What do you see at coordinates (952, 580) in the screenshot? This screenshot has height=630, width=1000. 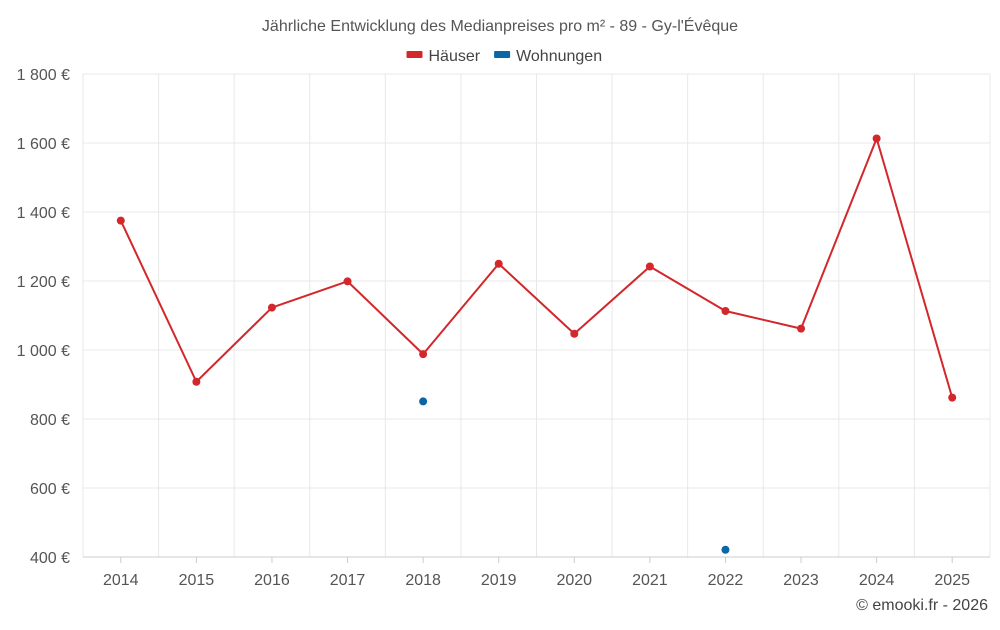 I see `x-tick-label: 2025` at bounding box center [952, 580].